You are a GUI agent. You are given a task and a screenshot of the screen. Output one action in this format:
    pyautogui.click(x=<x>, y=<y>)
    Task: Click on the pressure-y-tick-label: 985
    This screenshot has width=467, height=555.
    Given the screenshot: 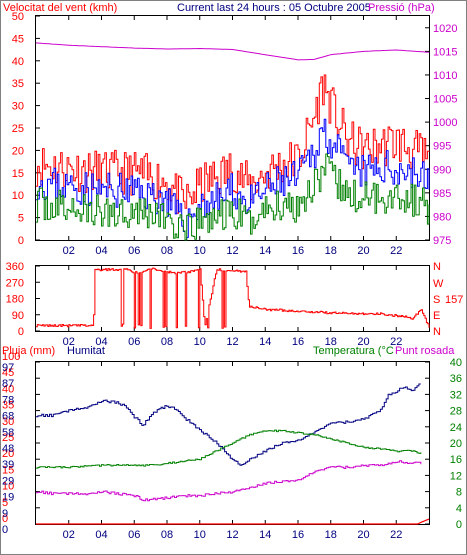 What is the action you would take?
    pyautogui.click(x=442, y=194)
    